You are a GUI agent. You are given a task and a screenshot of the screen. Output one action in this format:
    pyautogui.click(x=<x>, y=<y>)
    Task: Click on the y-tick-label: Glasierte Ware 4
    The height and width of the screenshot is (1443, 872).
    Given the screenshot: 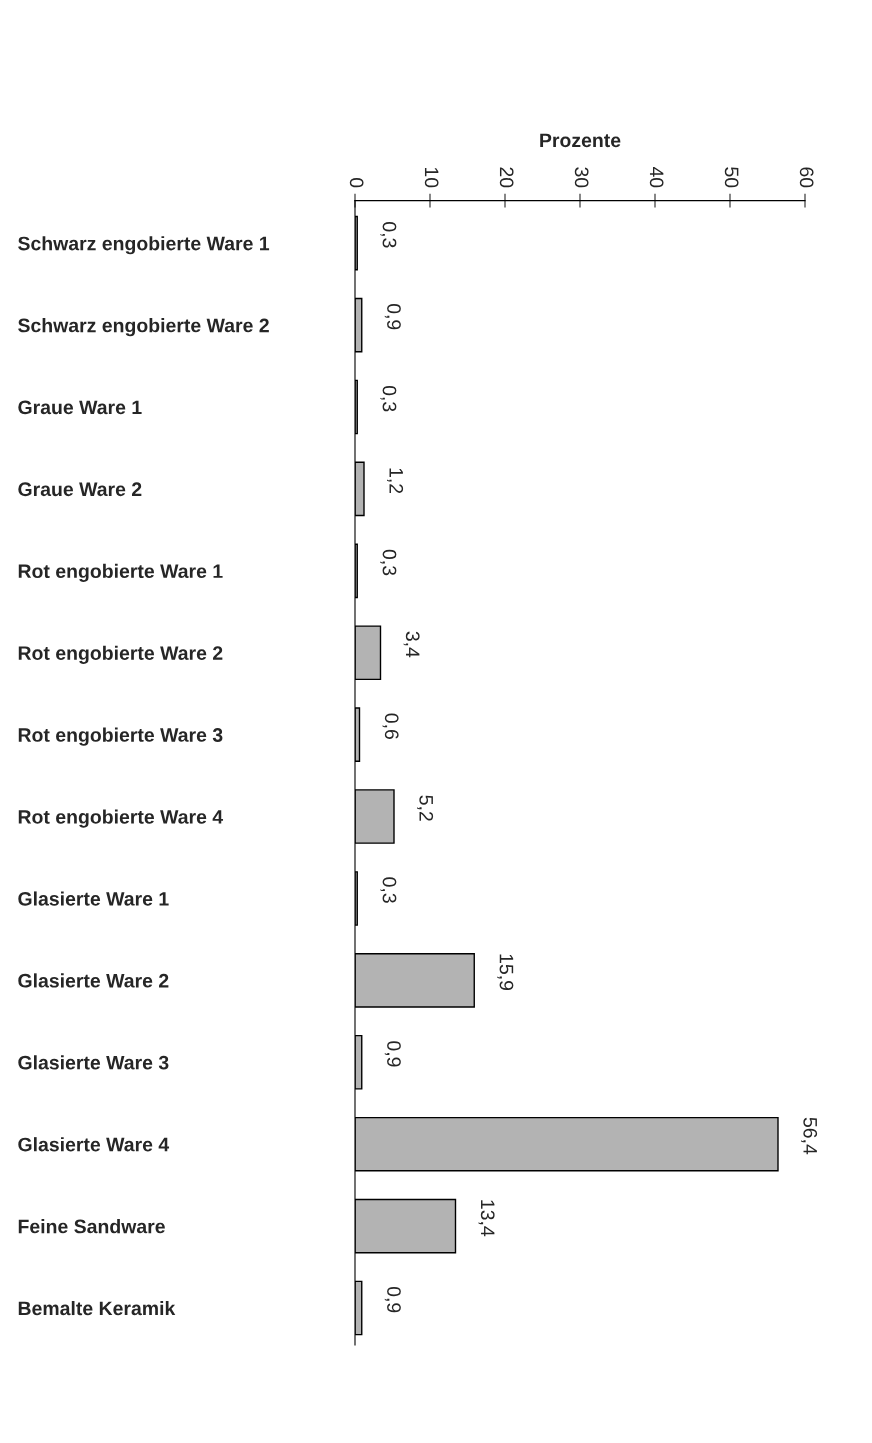 What is the action you would take?
    pyautogui.click(x=94, y=1144)
    